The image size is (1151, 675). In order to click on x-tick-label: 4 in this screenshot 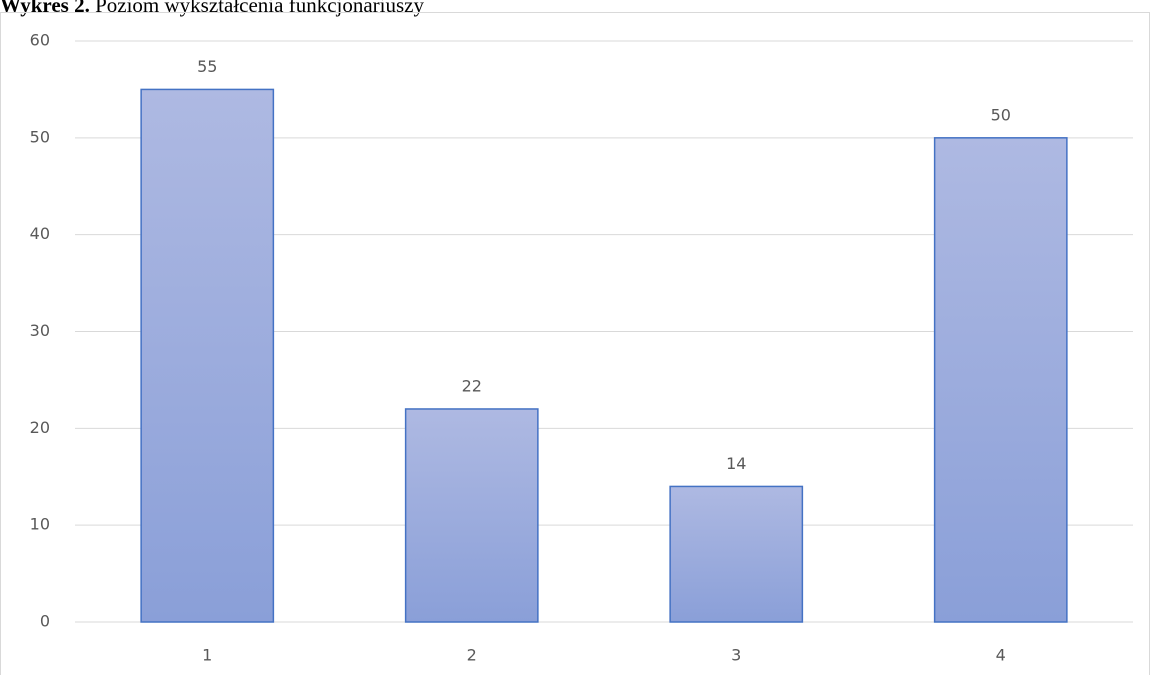, I will do `click(1001, 655)`.